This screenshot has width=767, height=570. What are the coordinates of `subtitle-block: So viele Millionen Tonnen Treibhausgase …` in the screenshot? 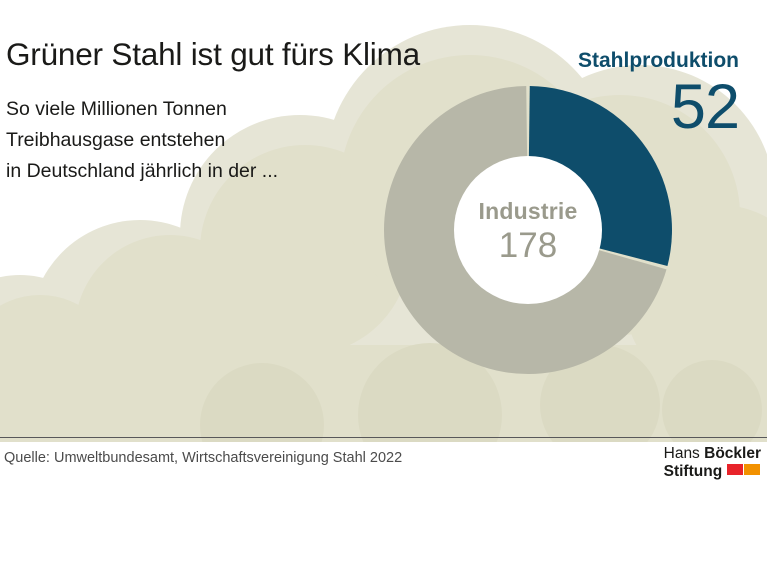 It's located at (142, 140).